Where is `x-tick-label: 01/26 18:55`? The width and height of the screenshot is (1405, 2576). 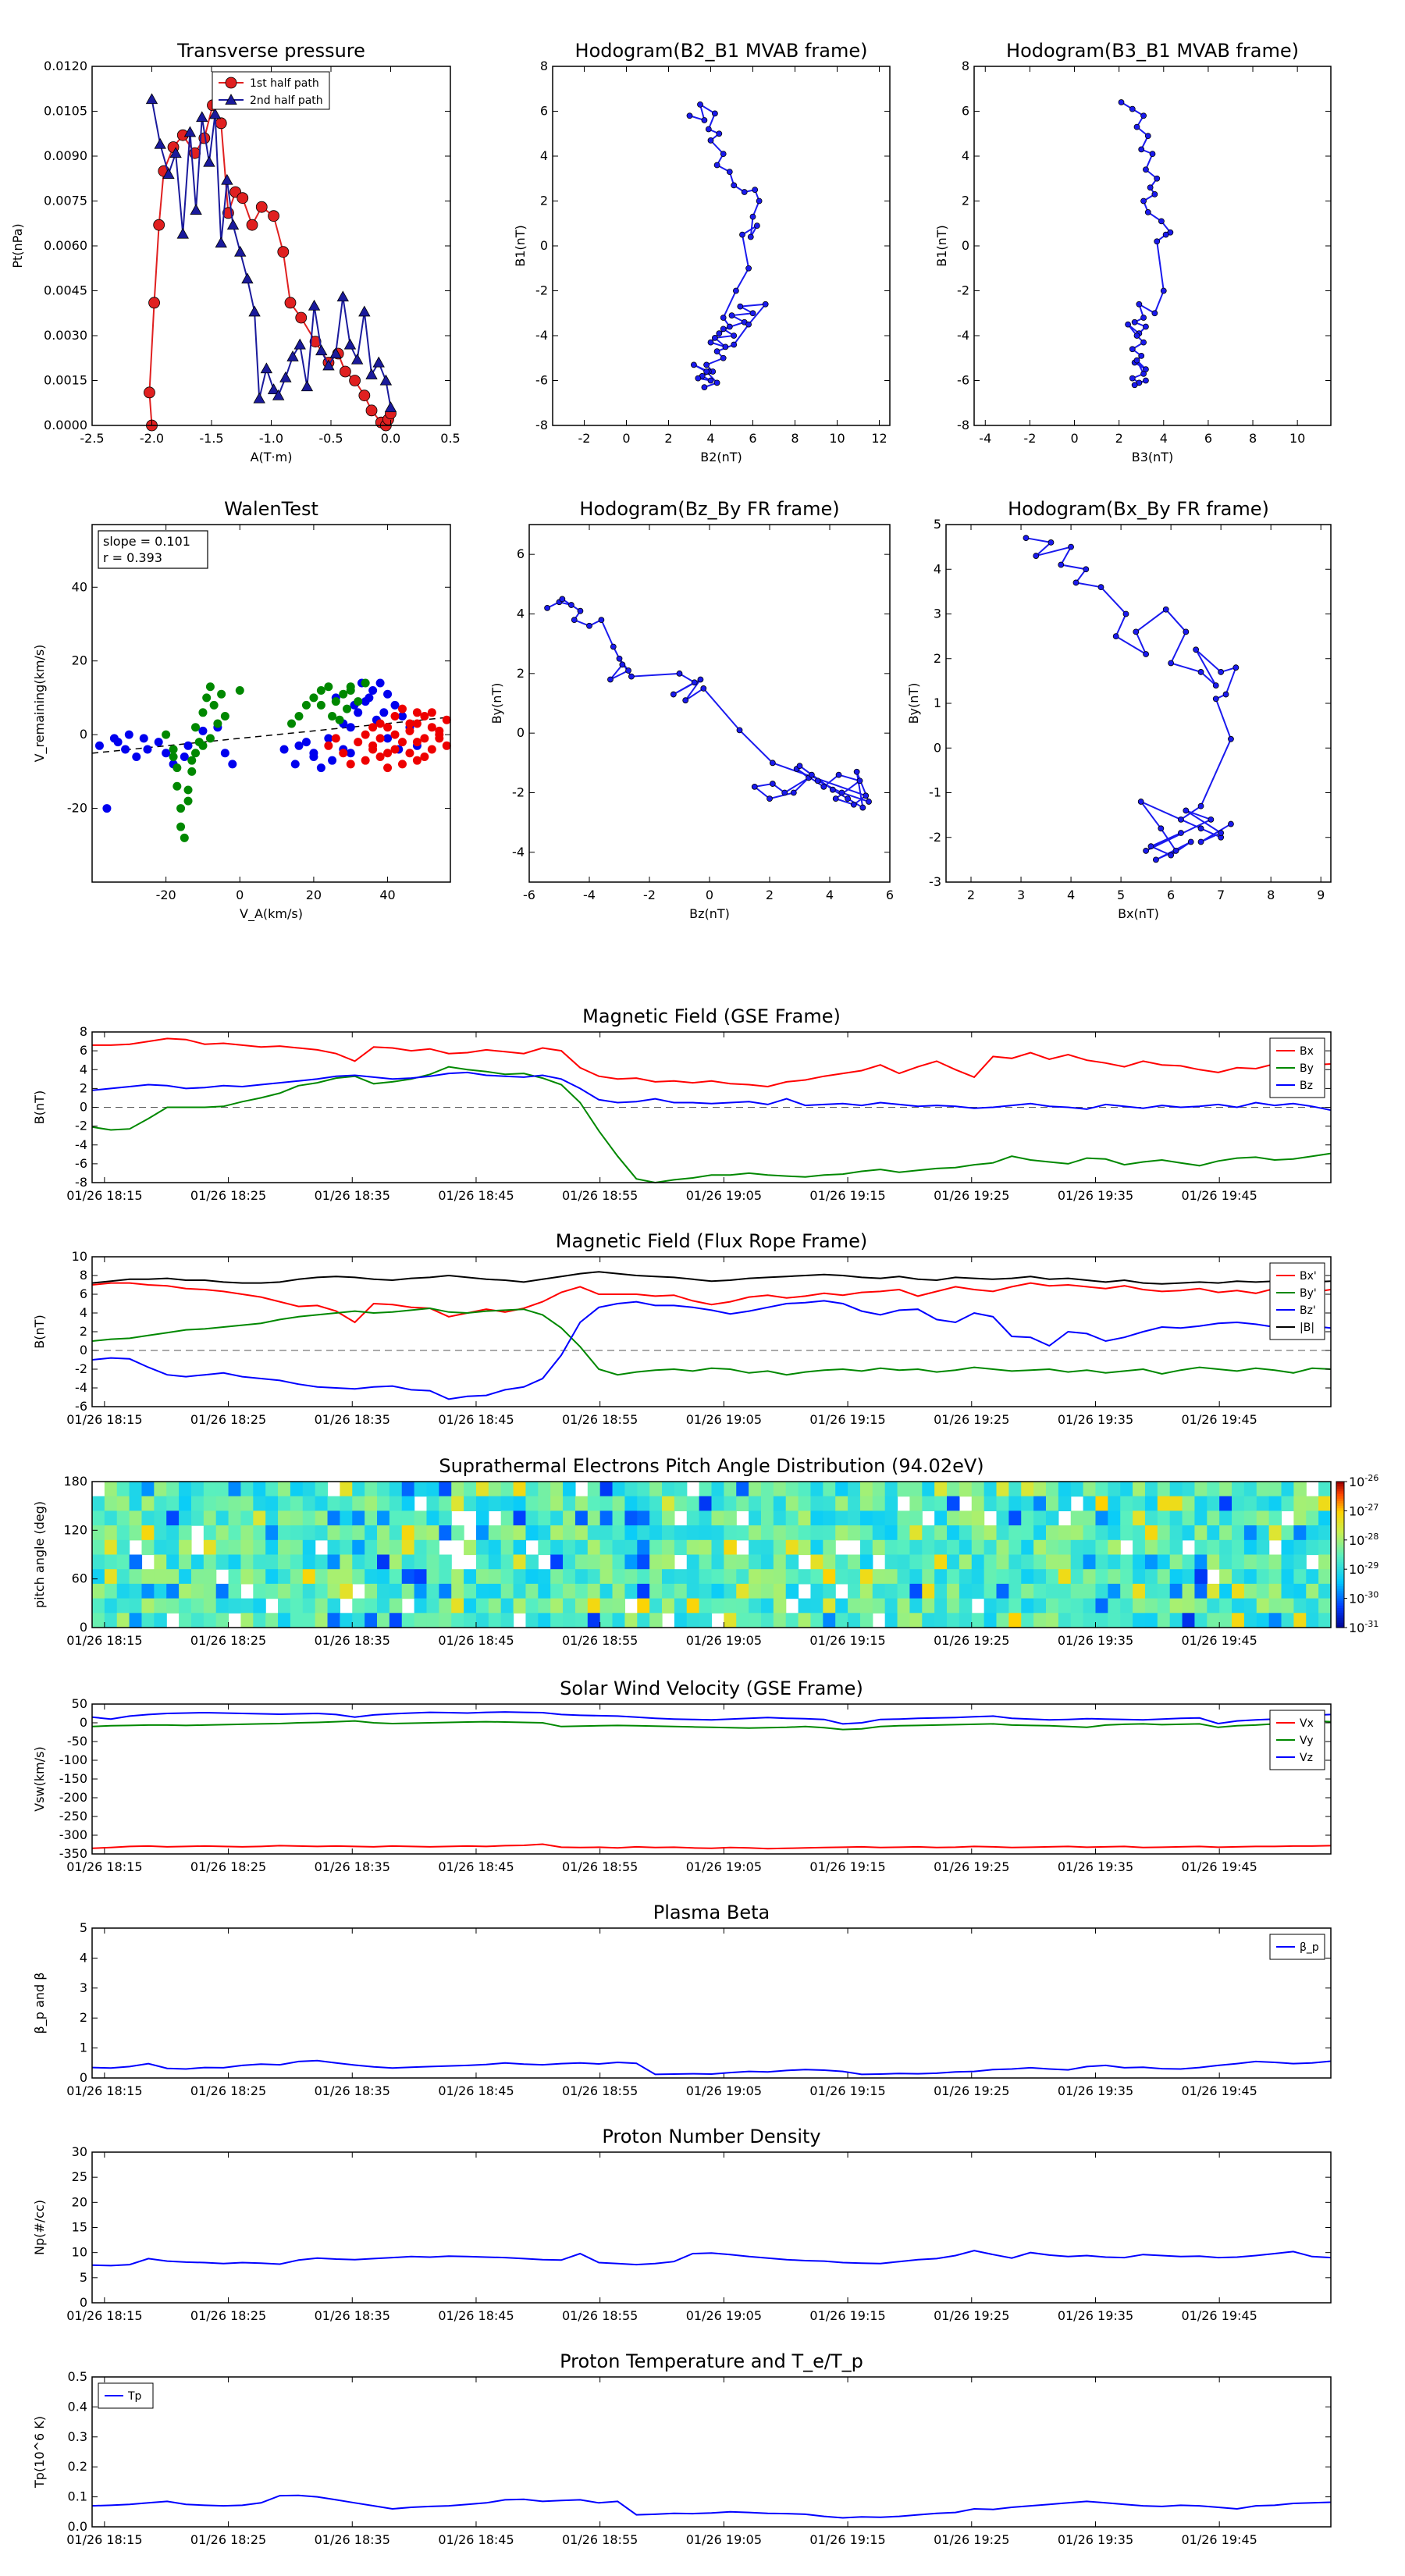 x-tick-label: 01/26 18:55 is located at coordinates (600, 1419).